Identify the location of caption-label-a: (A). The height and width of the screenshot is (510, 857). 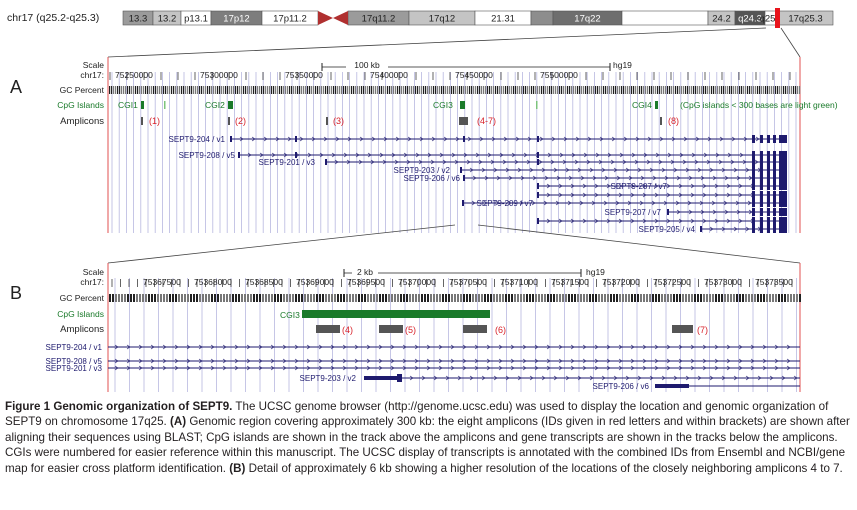
(178, 422).